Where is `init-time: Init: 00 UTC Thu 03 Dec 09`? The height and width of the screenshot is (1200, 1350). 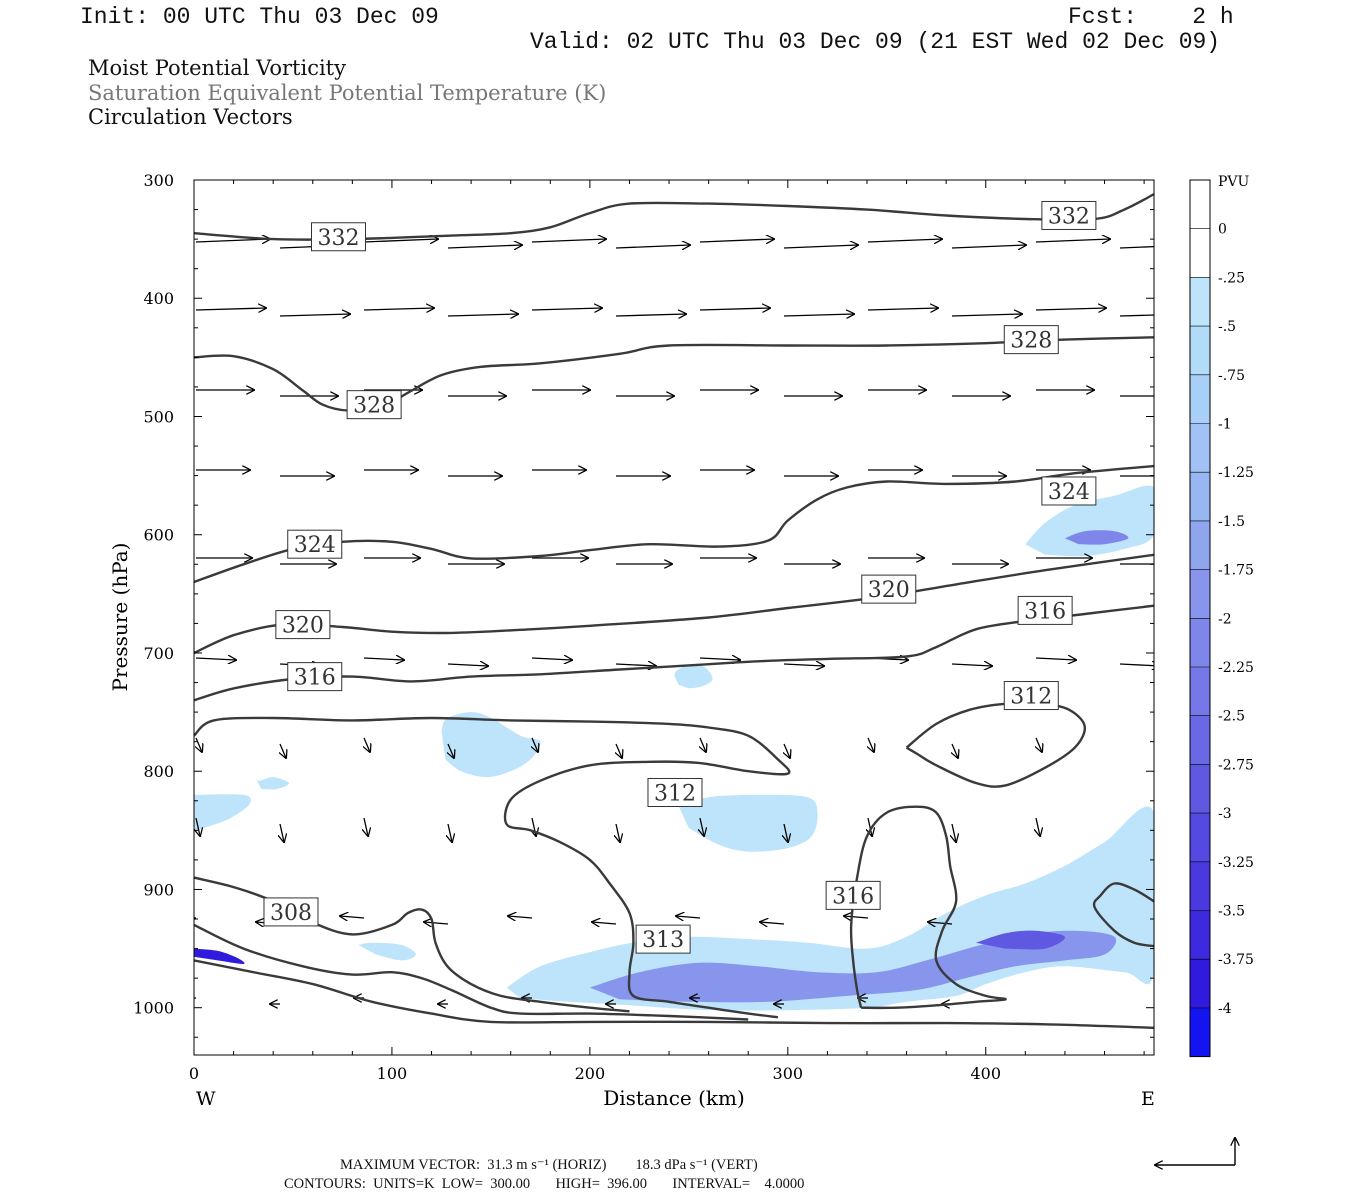
init-time: Init: 00 UTC Thu 03 Dec 09 is located at coordinates (259, 17).